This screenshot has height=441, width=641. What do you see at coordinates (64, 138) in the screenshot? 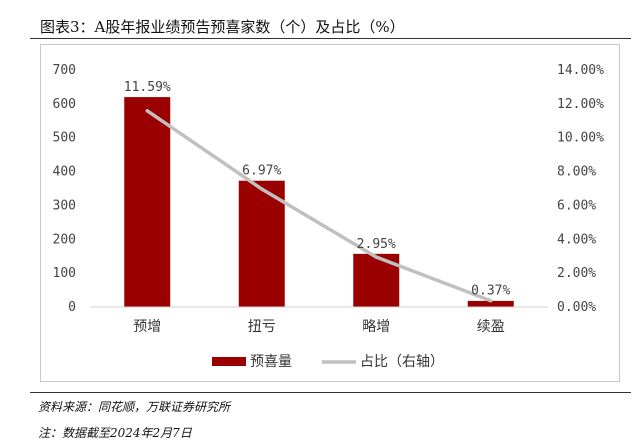
I see `y-left-tick-label: 500` at bounding box center [64, 138].